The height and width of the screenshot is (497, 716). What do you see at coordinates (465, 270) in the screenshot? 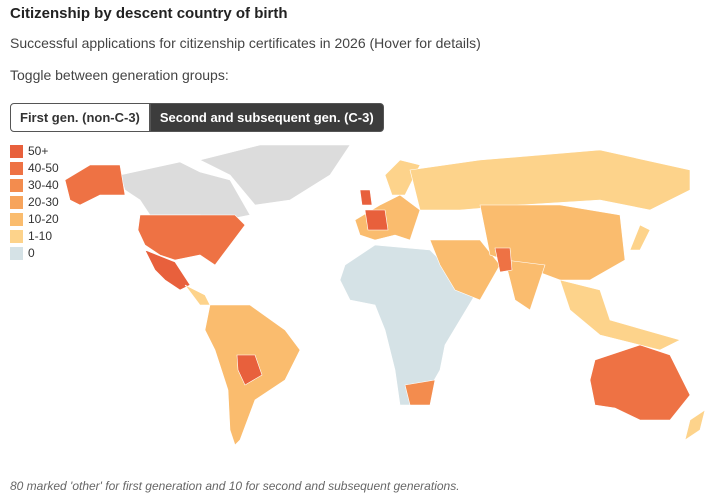
I see `middle-east` at bounding box center [465, 270].